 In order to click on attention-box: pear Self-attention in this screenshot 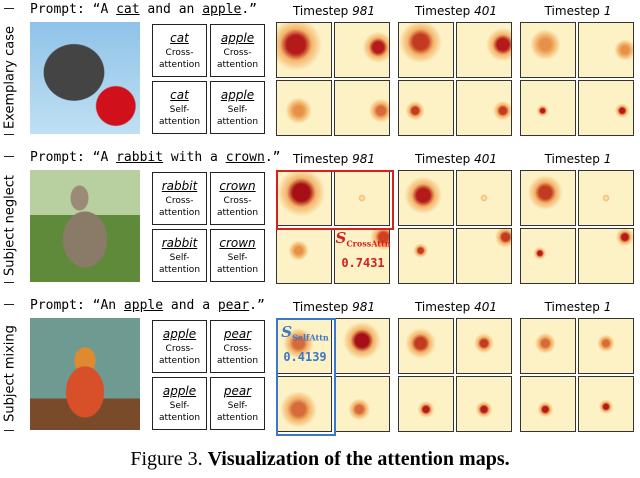, I will do `click(237, 403)`.